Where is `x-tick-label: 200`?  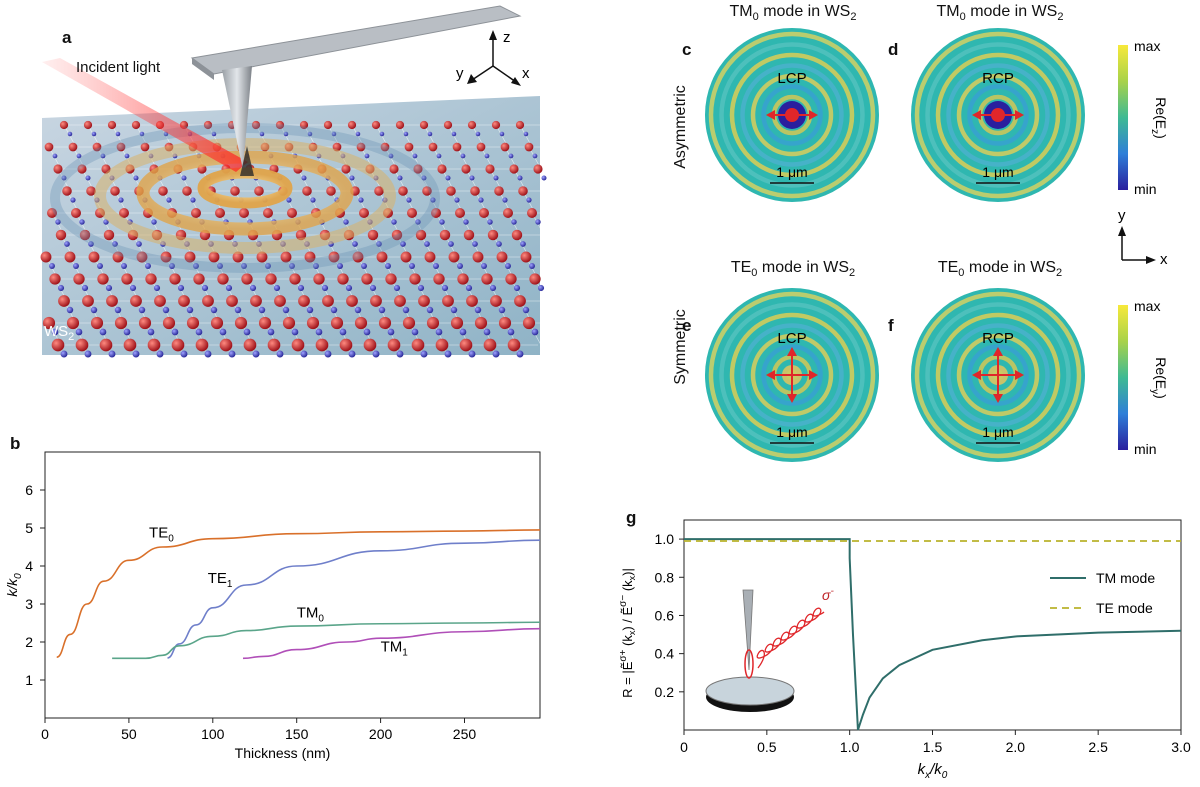
x-tick-label: 200 is located at coordinates (381, 734).